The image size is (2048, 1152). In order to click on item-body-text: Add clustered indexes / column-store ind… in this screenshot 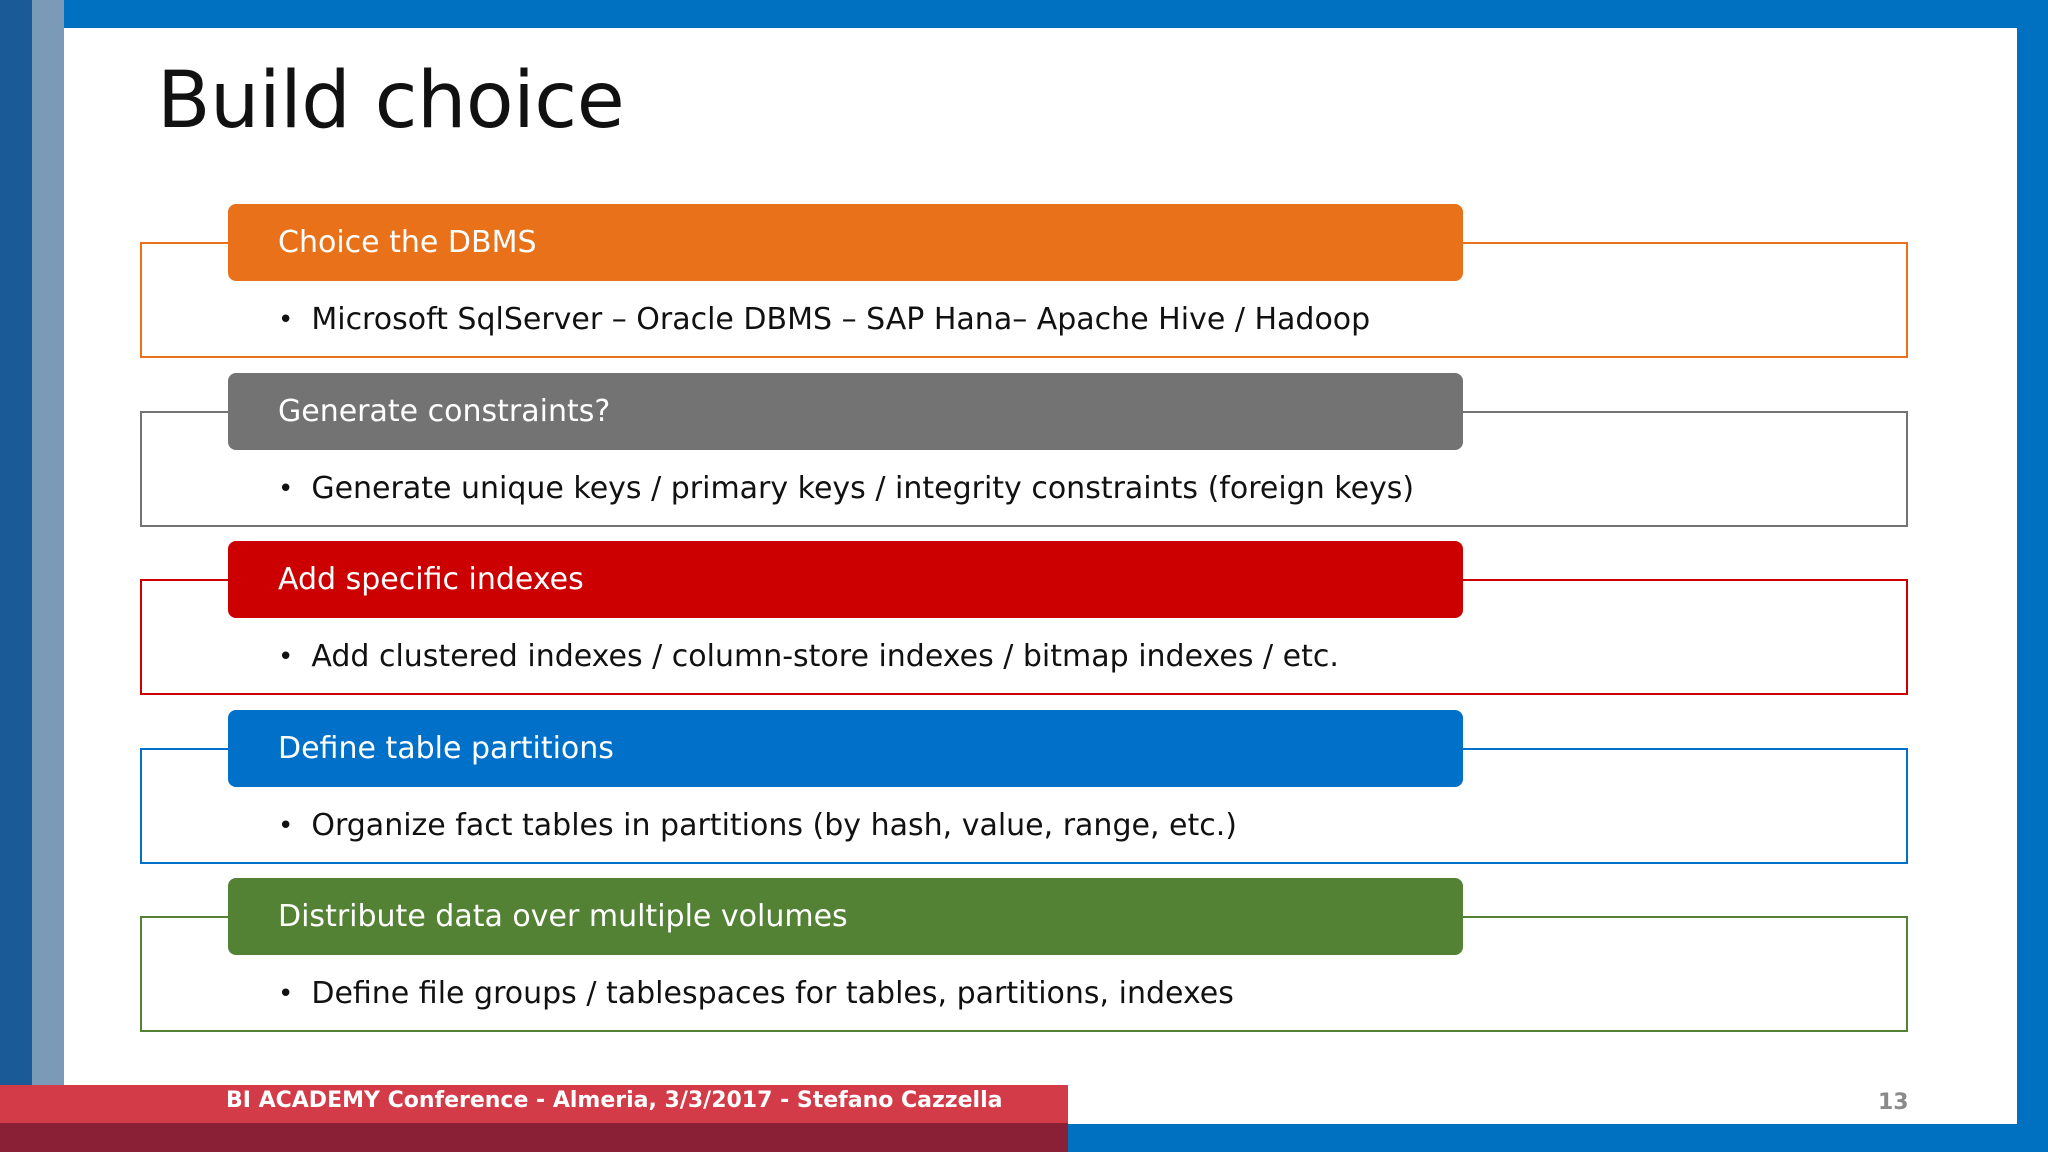, I will do `click(825, 656)`.